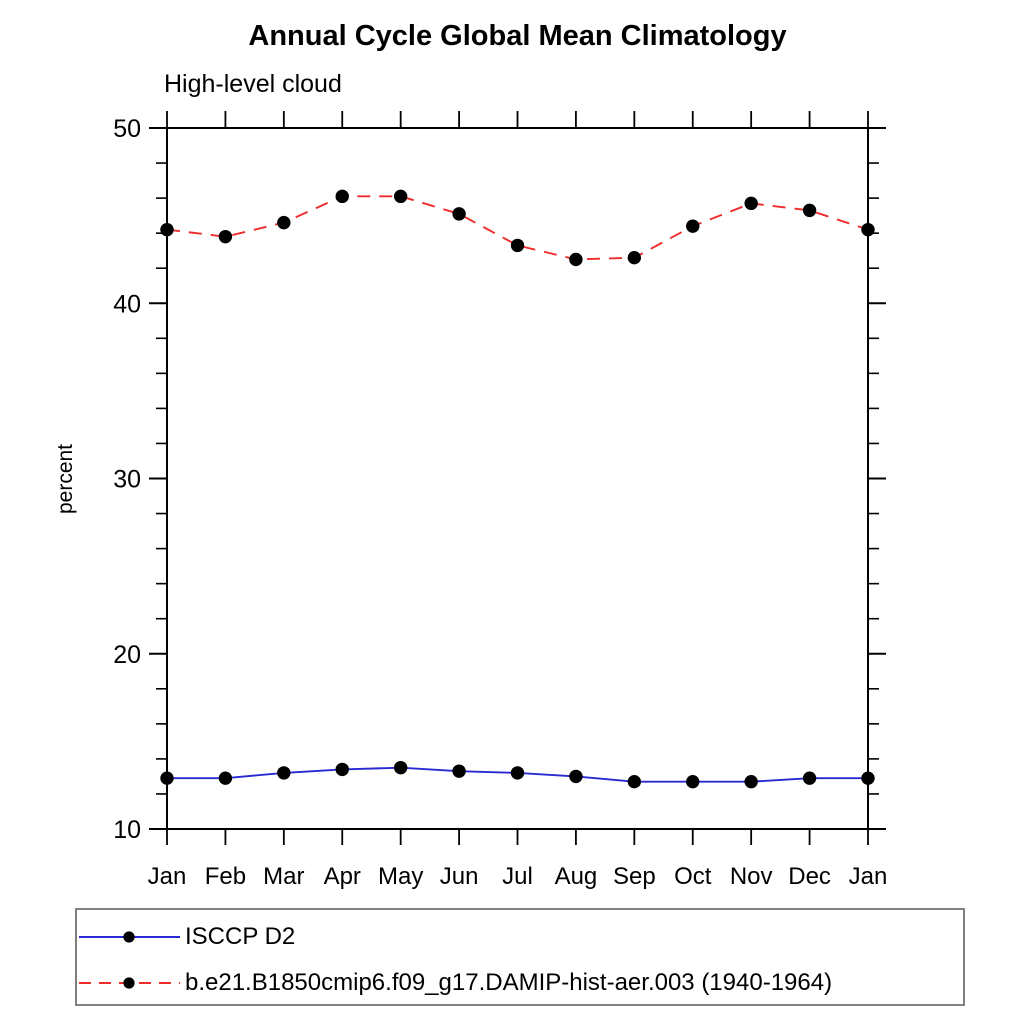 This screenshot has width=1024, height=1024. I want to click on x-tick-label: Feb, so click(225, 876).